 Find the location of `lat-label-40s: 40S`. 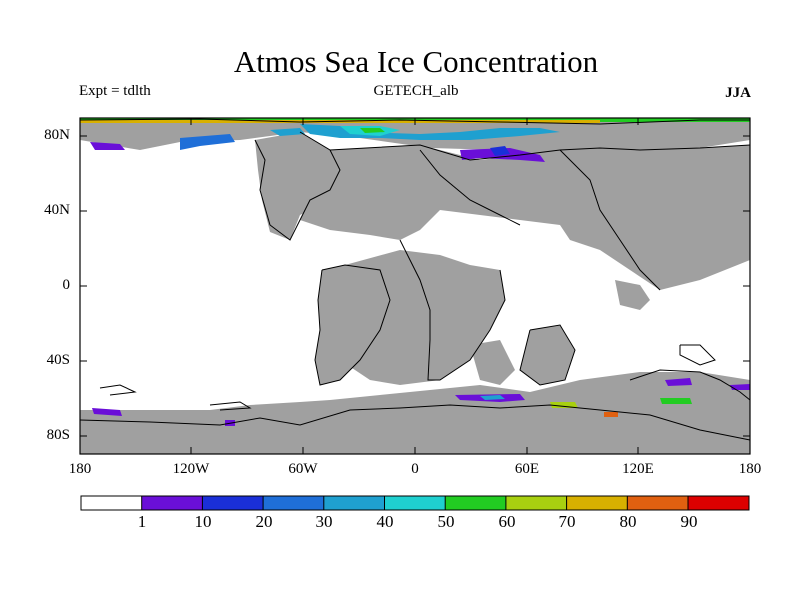

lat-label-40s: 40S is located at coordinates (58, 360).